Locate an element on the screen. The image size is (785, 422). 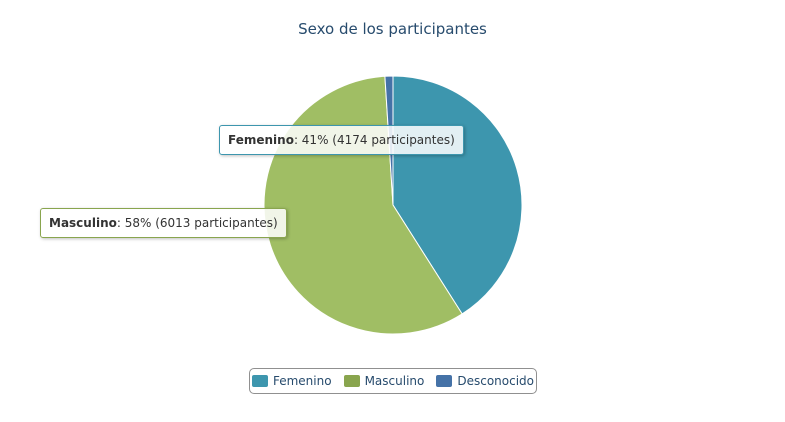
tooltip-masculino-text: : 58% (6013 participantes) is located at coordinates (197, 223).